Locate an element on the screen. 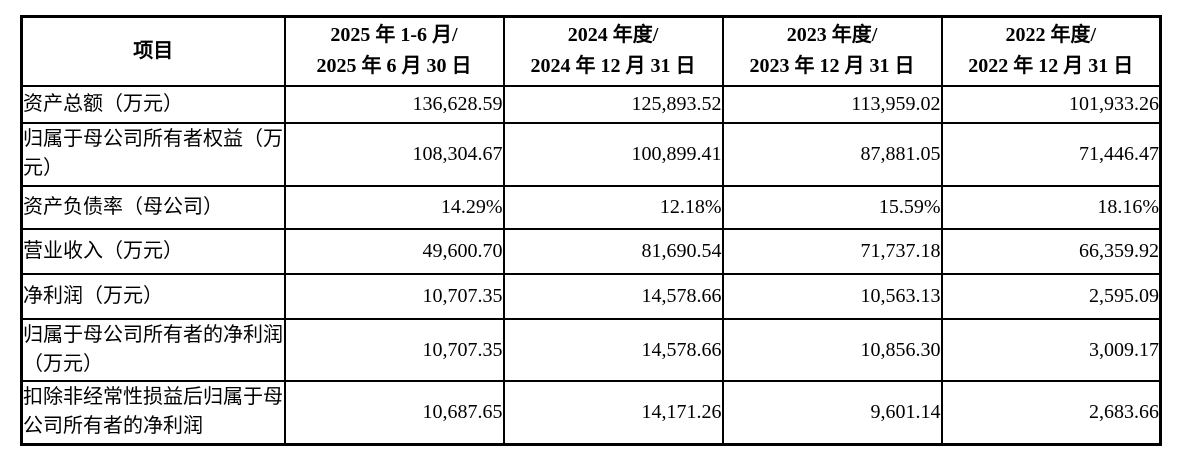  header-period-2025-line1: 2025 年 1-6 月/ is located at coordinates (394, 35).